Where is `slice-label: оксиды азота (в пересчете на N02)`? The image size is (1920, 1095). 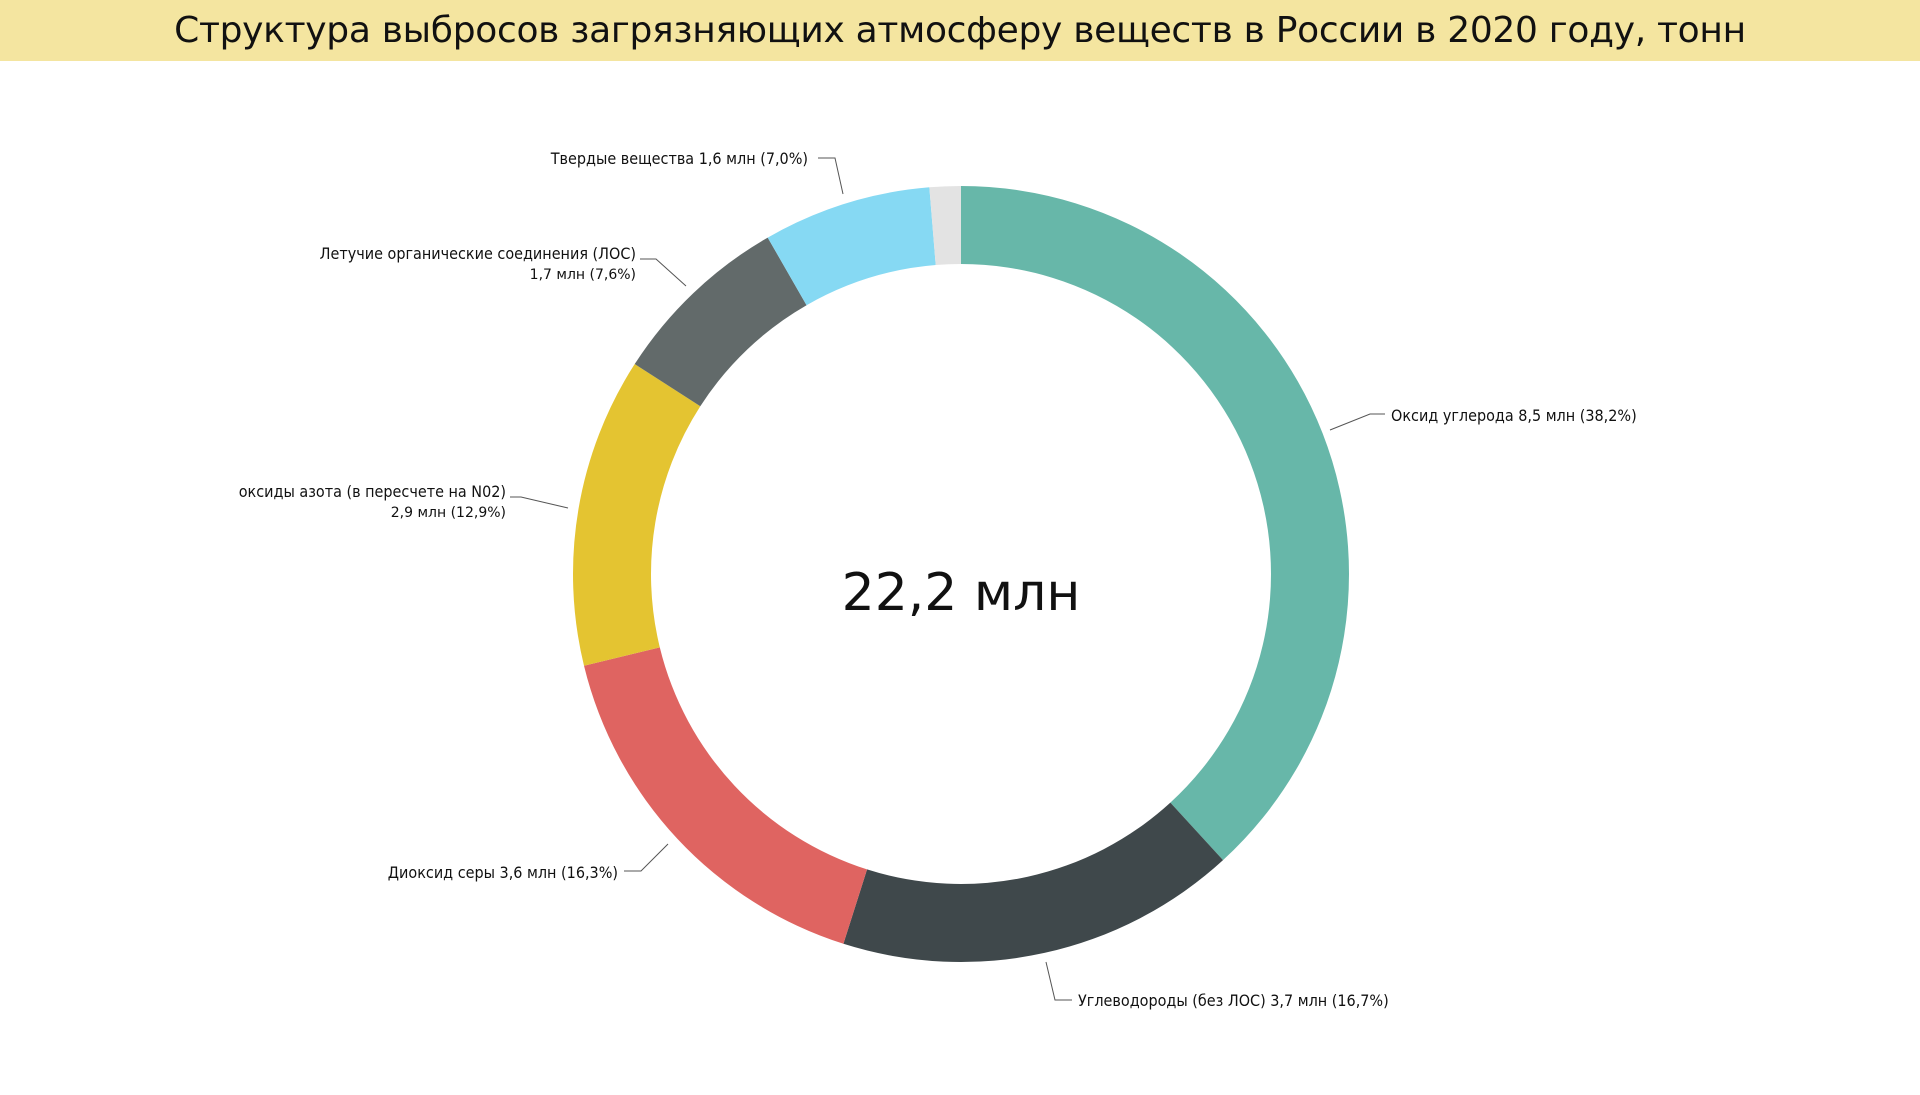
slice-label: оксиды азота (в пересчете на N02) is located at coordinates (372, 491).